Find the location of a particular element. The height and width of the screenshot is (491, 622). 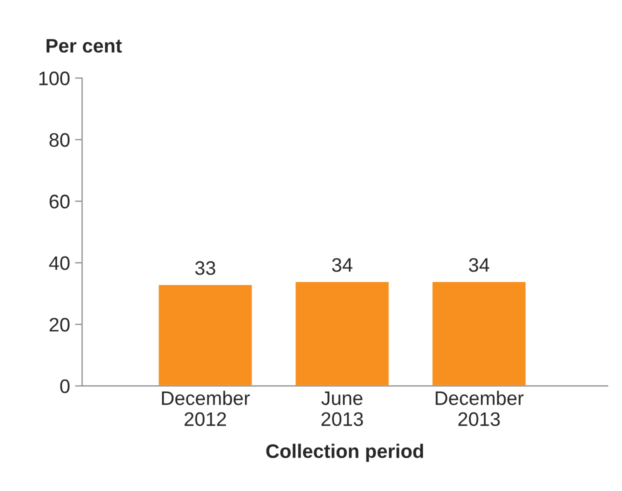

y-tick-label: 40 is located at coordinates (59, 263).